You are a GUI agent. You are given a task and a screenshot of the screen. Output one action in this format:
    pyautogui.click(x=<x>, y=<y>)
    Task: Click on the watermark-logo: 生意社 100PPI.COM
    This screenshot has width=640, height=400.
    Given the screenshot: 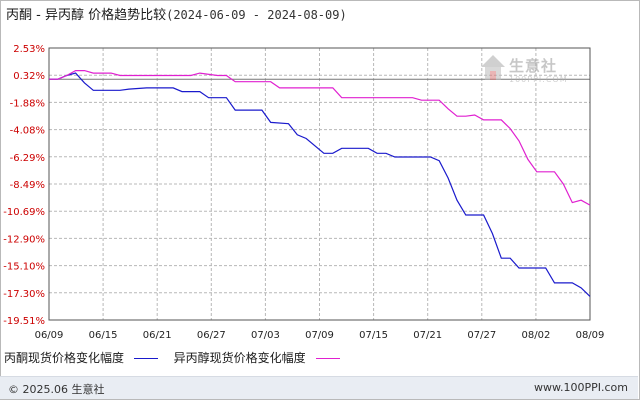 What is the action you would take?
    pyautogui.click(x=529, y=73)
    